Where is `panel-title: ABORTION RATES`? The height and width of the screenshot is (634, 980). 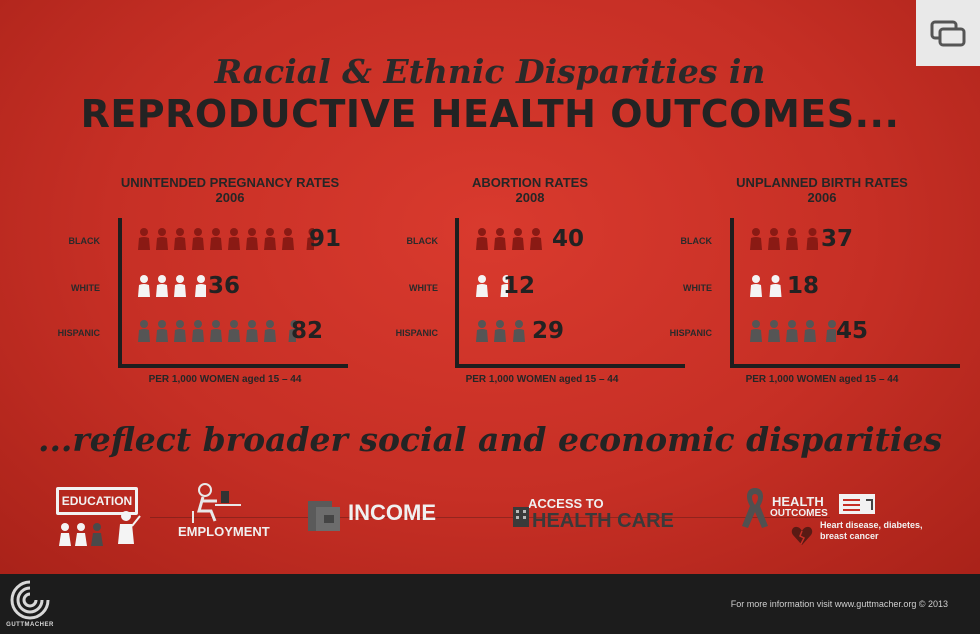
panel-title: ABORTION RATES is located at coordinates (530, 182).